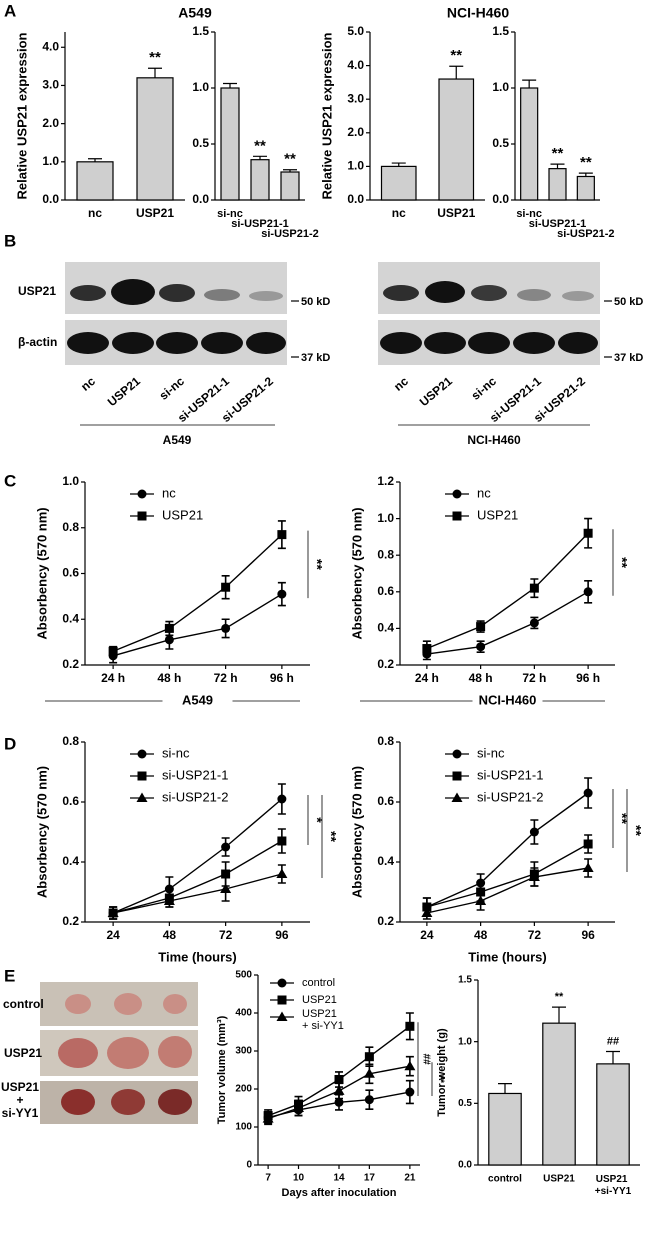 The width and height of the screenshot is (652, 1249). Describe the element at coordinates (534, 678) in the screenshot. I see `x-tick-label: 72 h` at that location.